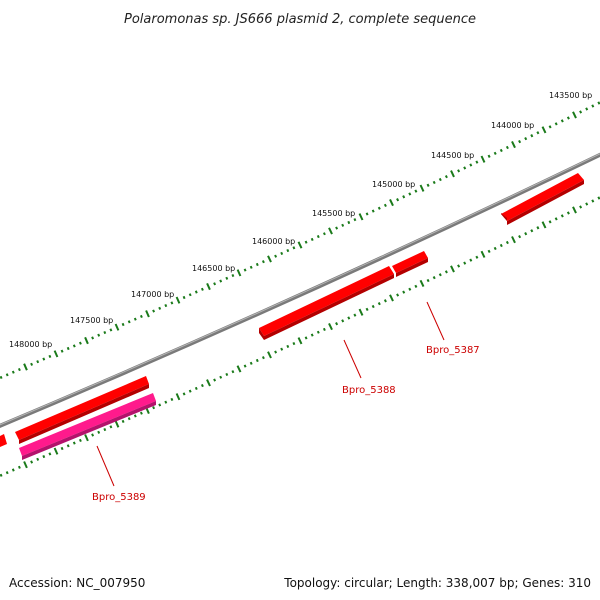  I want to click on tick-label-145500: 145500 bp, so click(333, 213).